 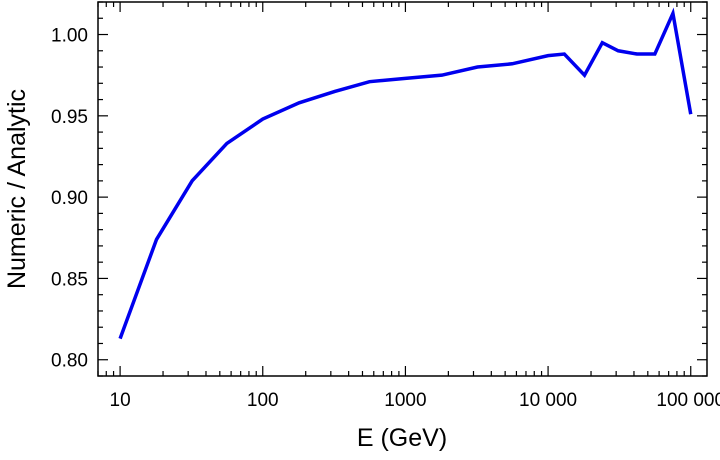 I want to click on y-tick-label: 1.00, so click(x=69, y=36).